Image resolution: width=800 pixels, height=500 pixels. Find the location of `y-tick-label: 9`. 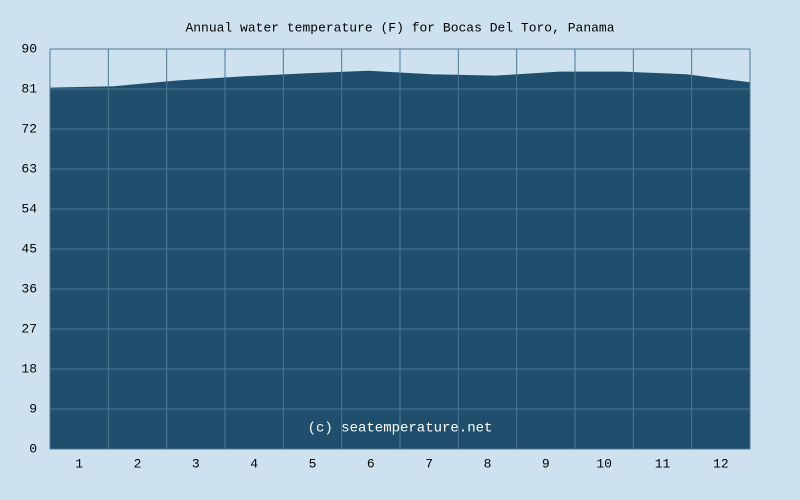

y-tick-label: 9 is located at coordinates (33, 408).